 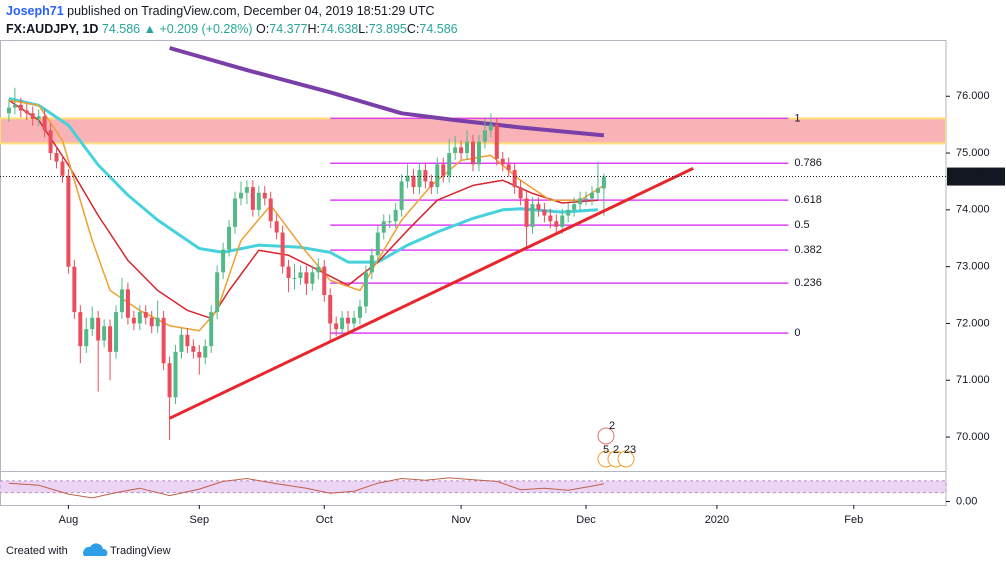 I want to click on moving-average, so click(x=387, y=92).